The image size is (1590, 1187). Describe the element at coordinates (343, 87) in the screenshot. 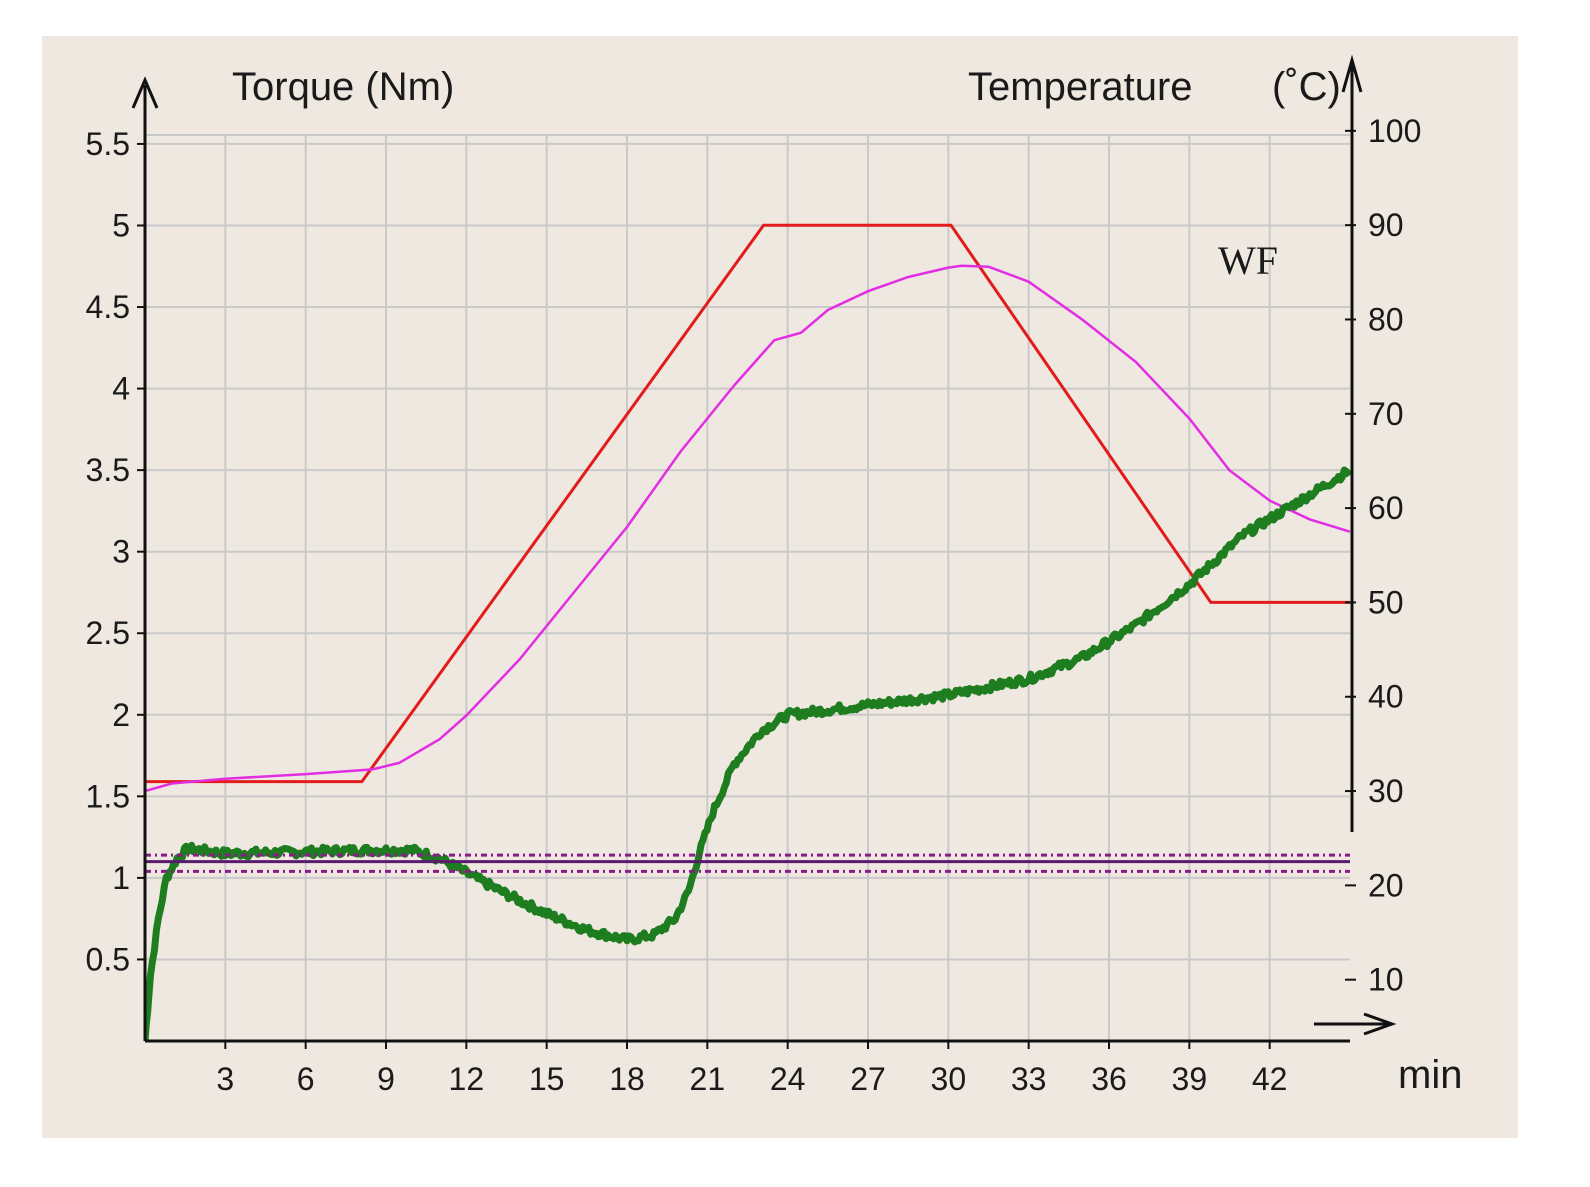

I see `left-axis-title: Torque (Nm)` at that location.